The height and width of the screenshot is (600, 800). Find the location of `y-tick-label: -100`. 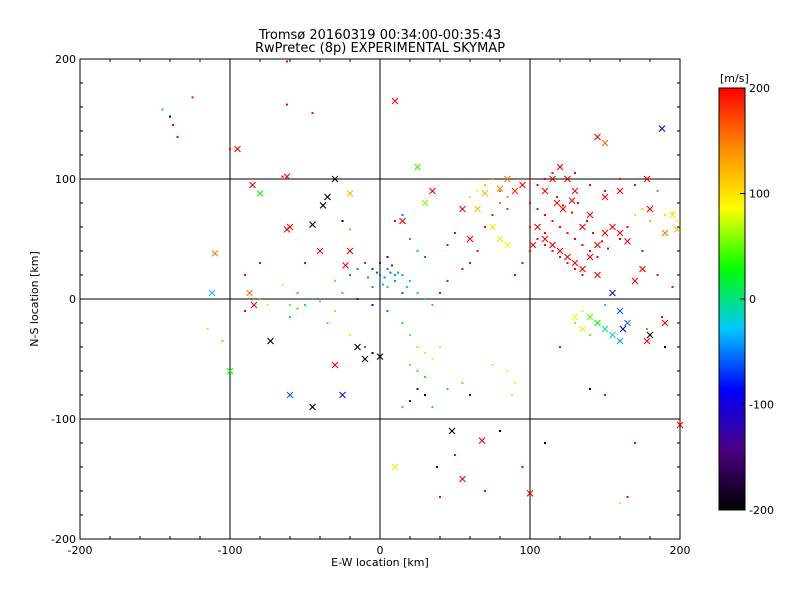

y-tick-label: -100 is located at coordinates (63, 419).